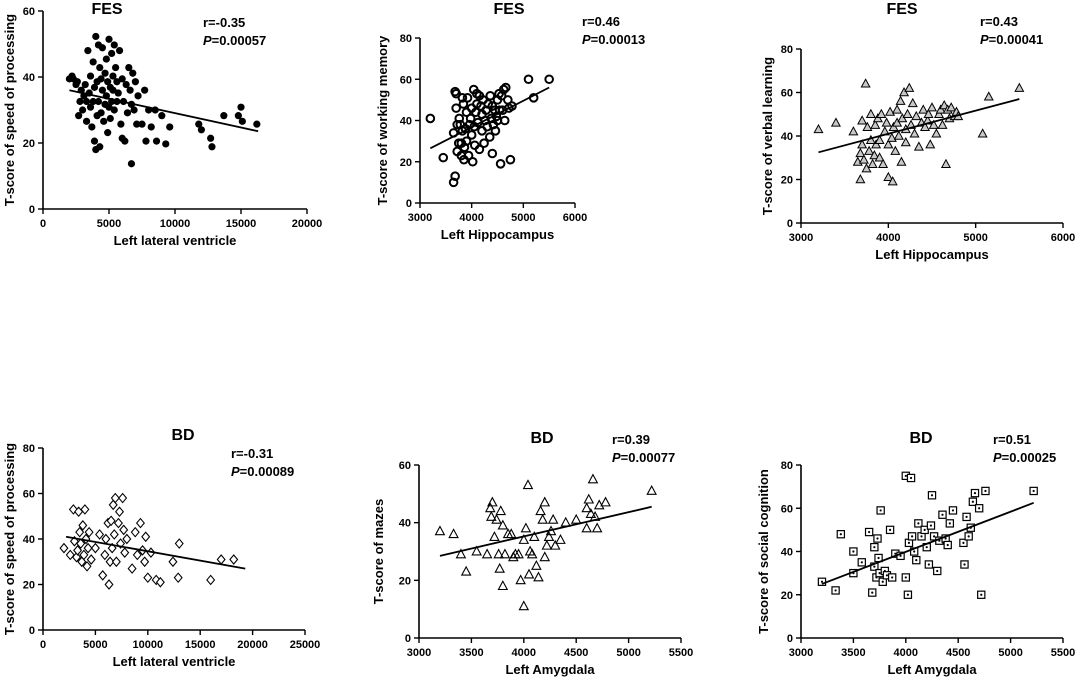  Describe the element at coordinates (109, 224) in the screenshot. I see `x-tick-label: 5000` at that location.